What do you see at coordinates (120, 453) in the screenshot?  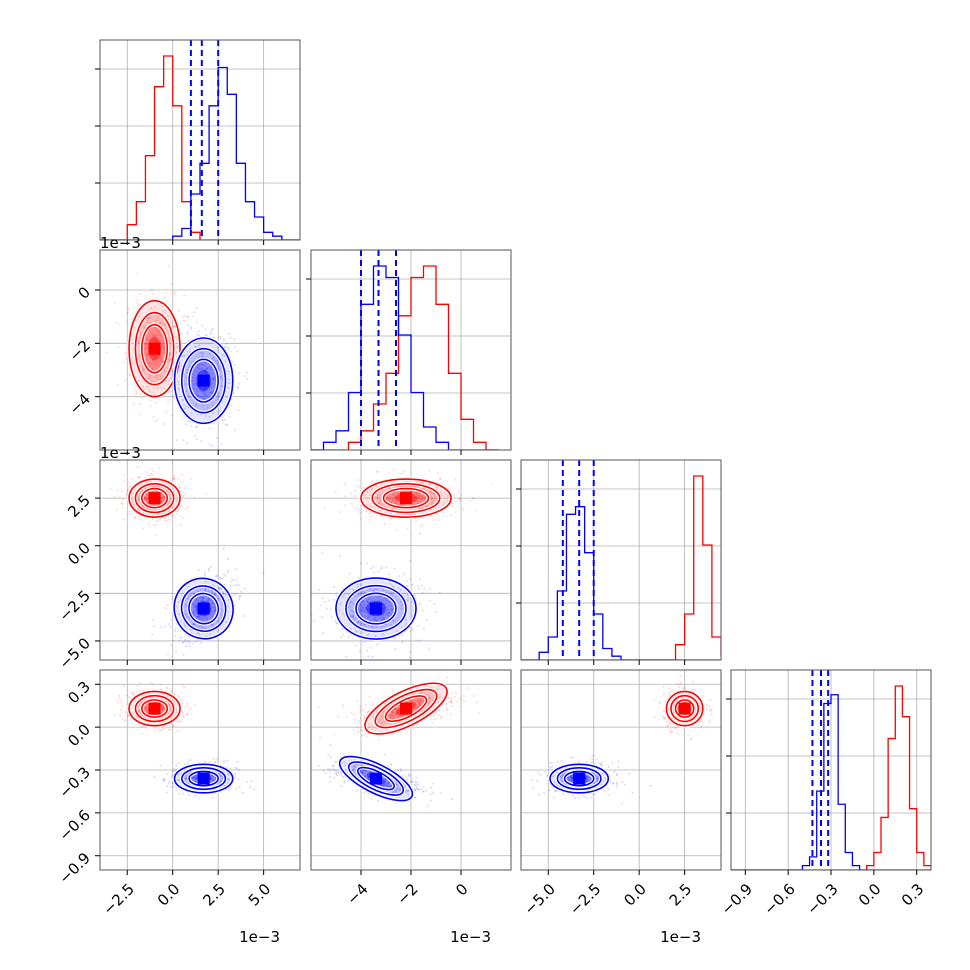 I see `y-offset-label: 1e−3` at bounding box center [120, 453].